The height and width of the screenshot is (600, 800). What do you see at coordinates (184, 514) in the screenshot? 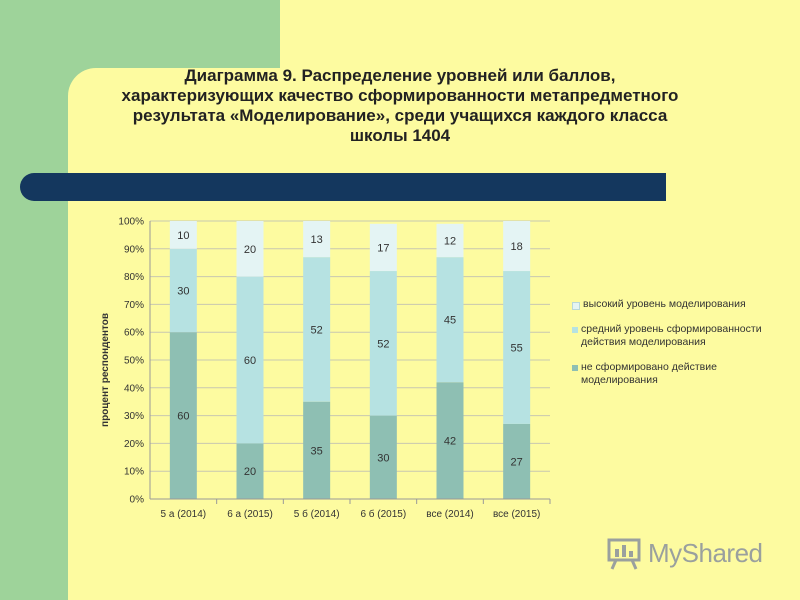
I see `x-tick-label: 5 а (2014)` at bounding box center [184, 514].